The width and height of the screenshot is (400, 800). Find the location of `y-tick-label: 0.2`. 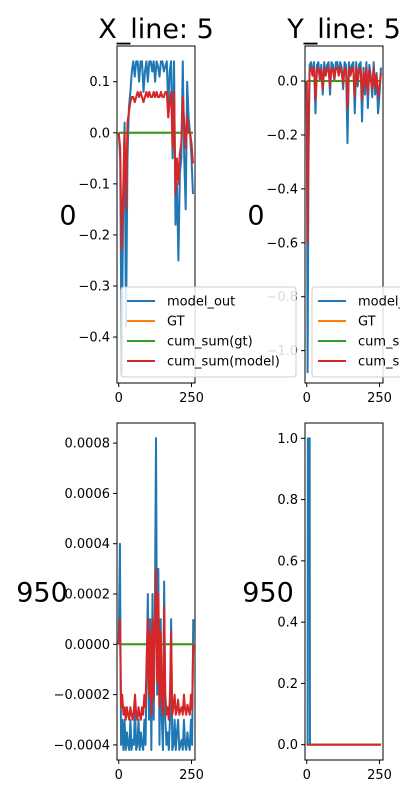

y-tick-label: 0.2 is located at coordinates (287, 684).